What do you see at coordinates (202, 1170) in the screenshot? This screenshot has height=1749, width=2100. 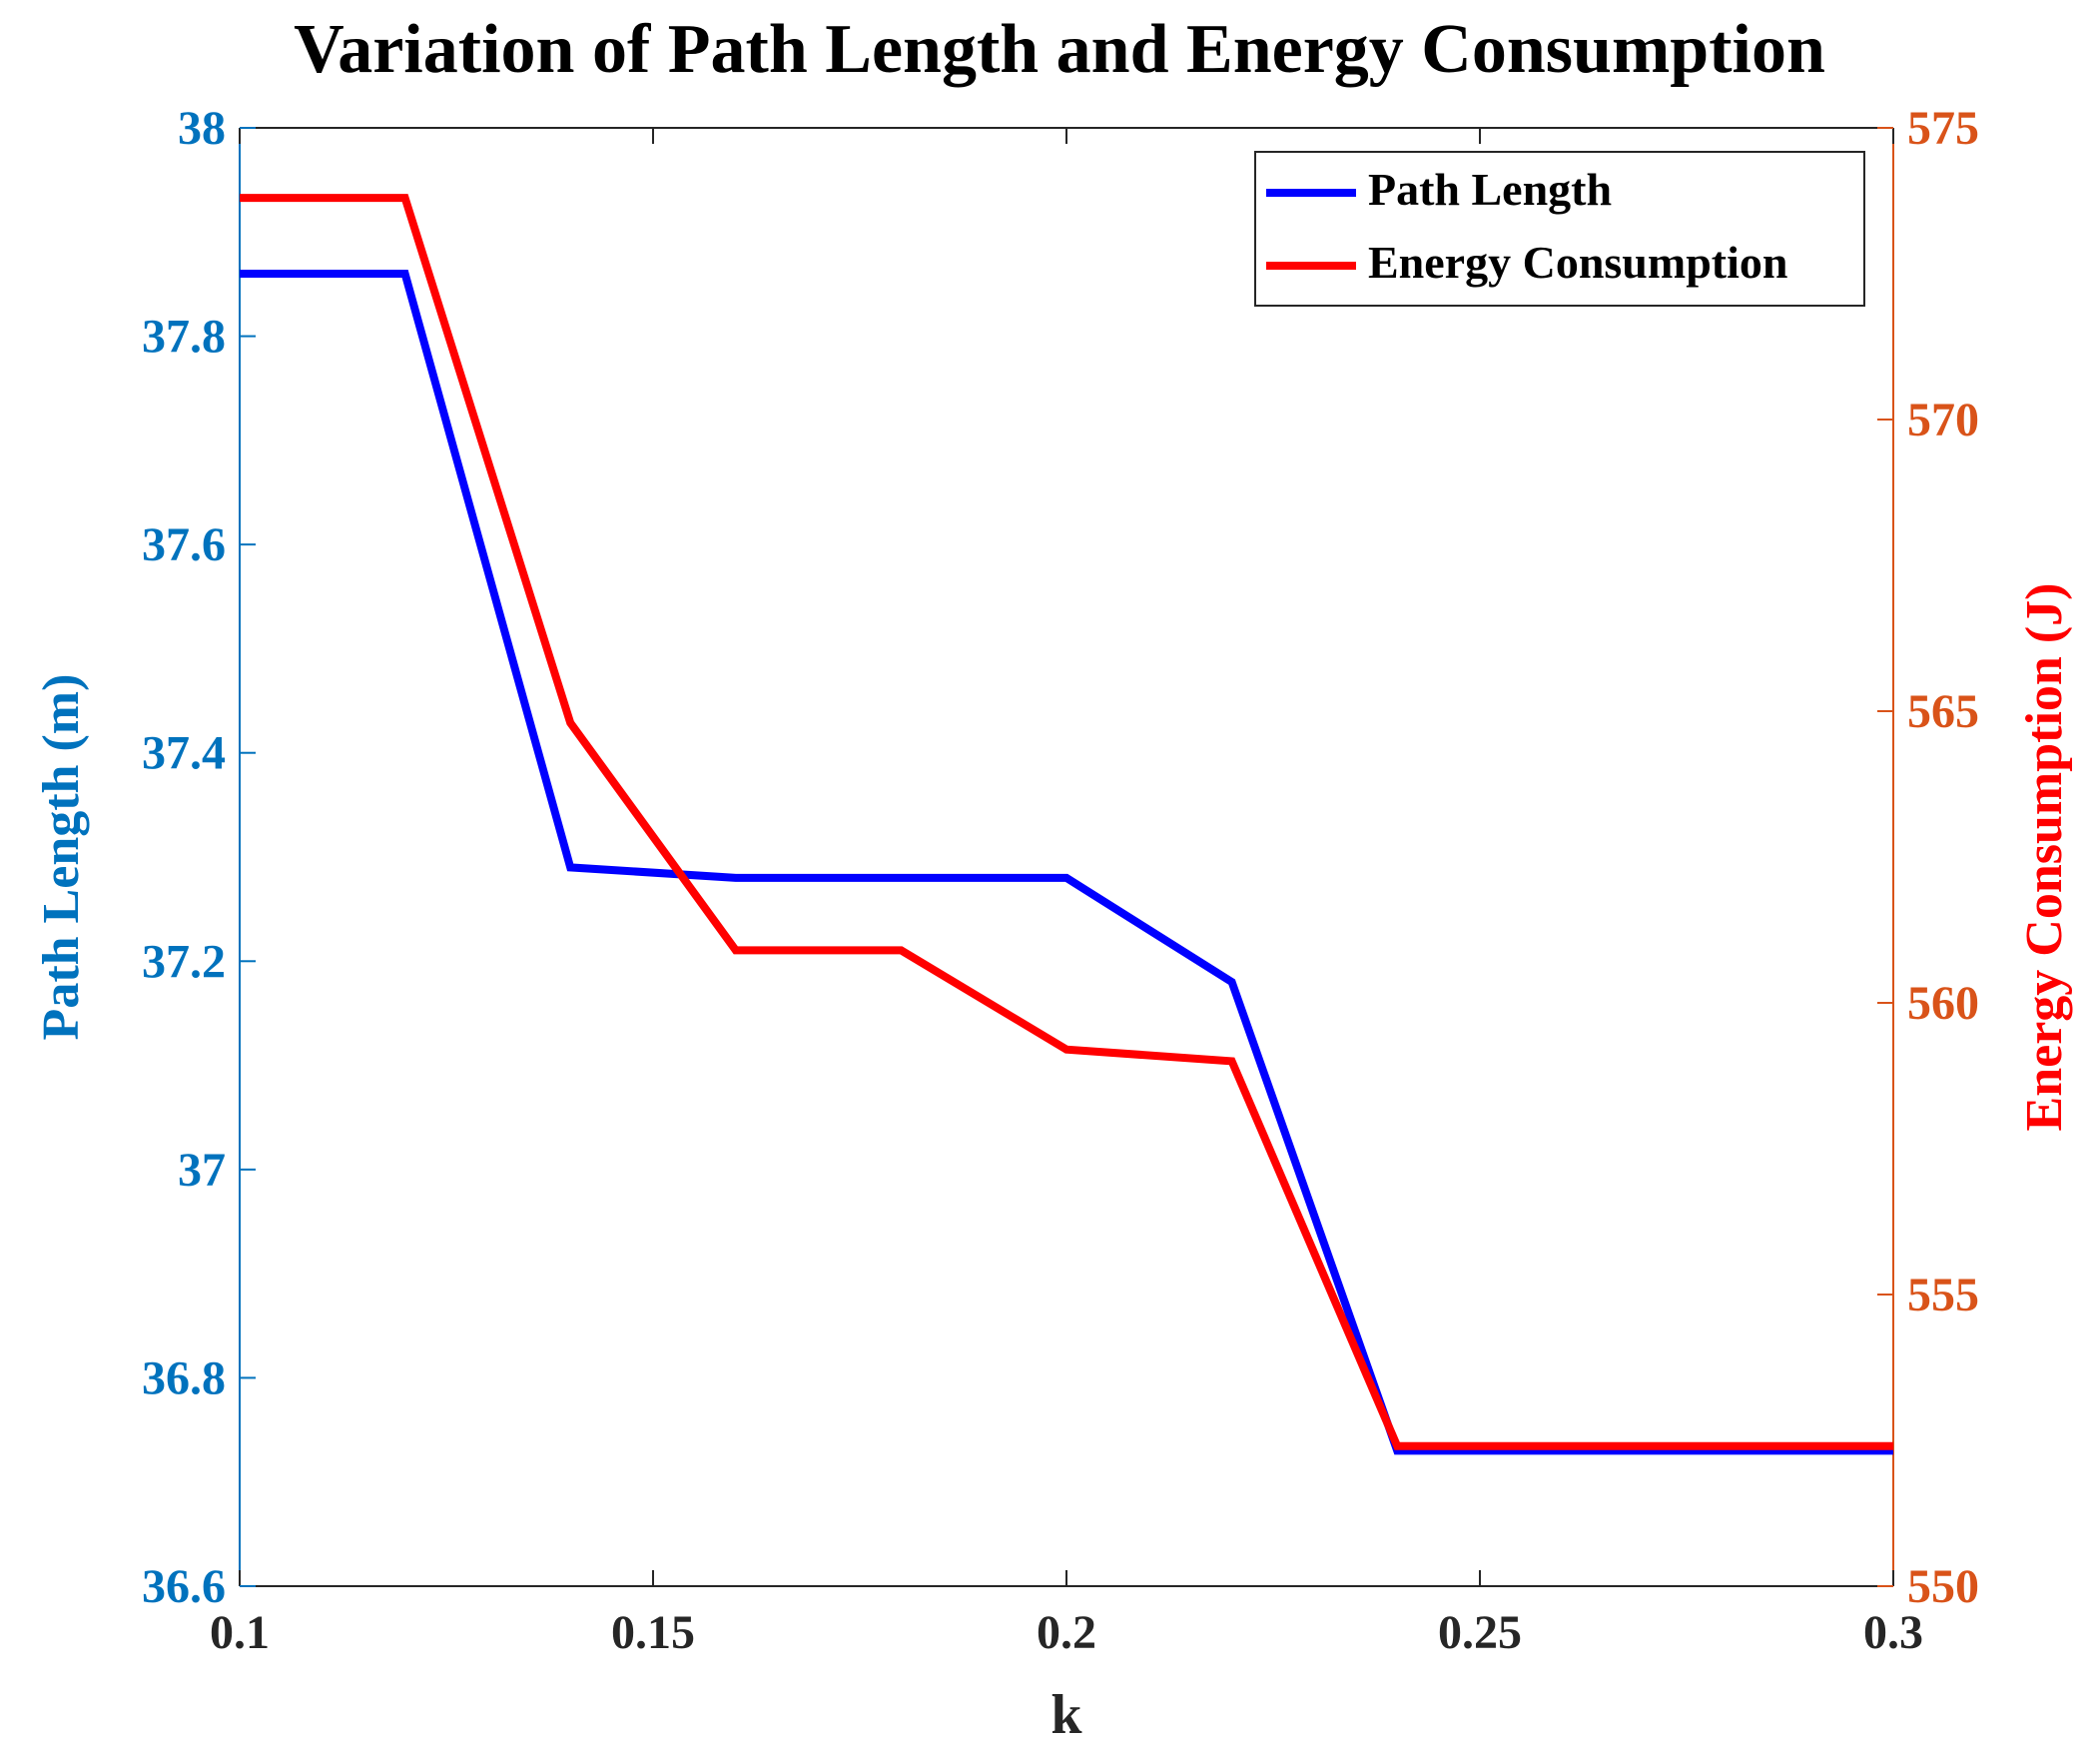 I see `y-left-tick-label: 37` at bounding box center [202, 1170].